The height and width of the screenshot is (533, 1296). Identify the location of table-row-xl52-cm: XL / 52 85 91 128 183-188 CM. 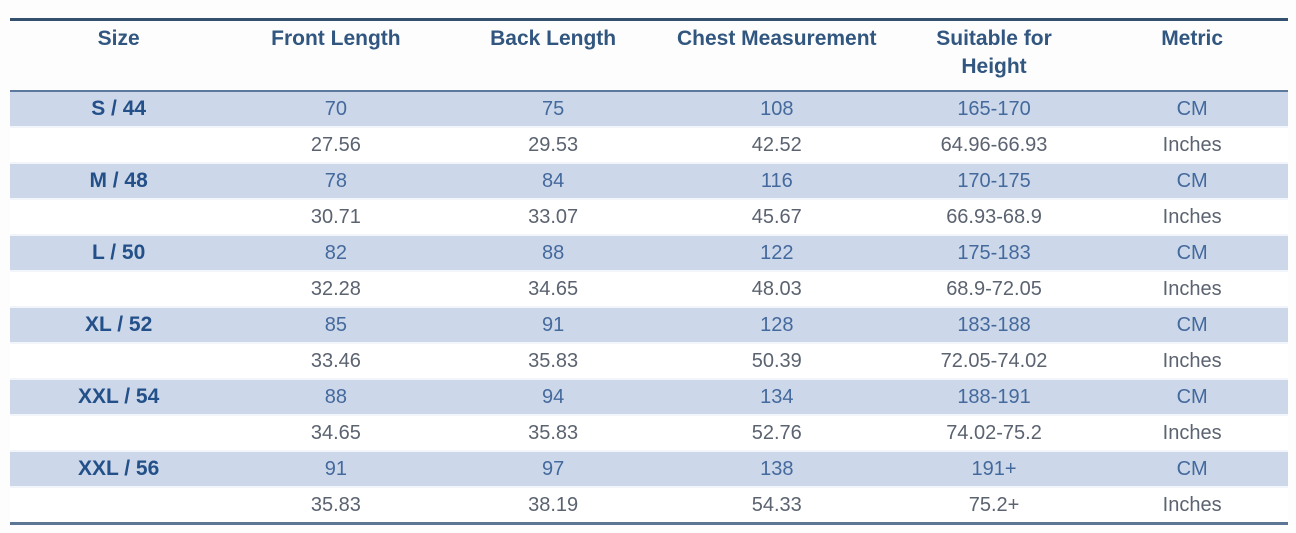
(649, 325).